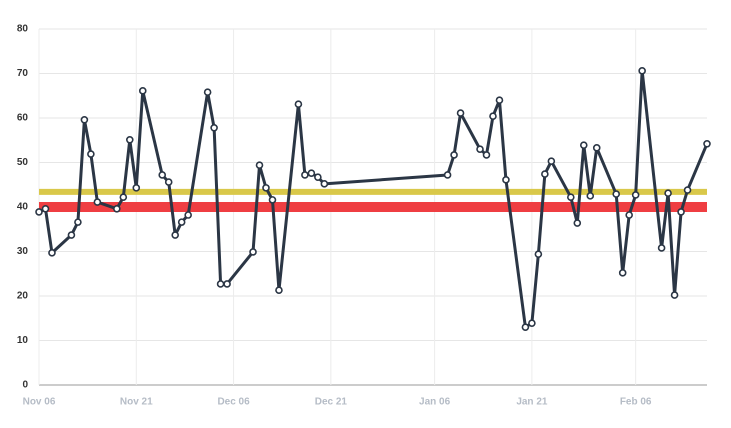 The height and width of the screenshot is (428, 731). I want to click on y-tick-label: 70, so click(23, 73).